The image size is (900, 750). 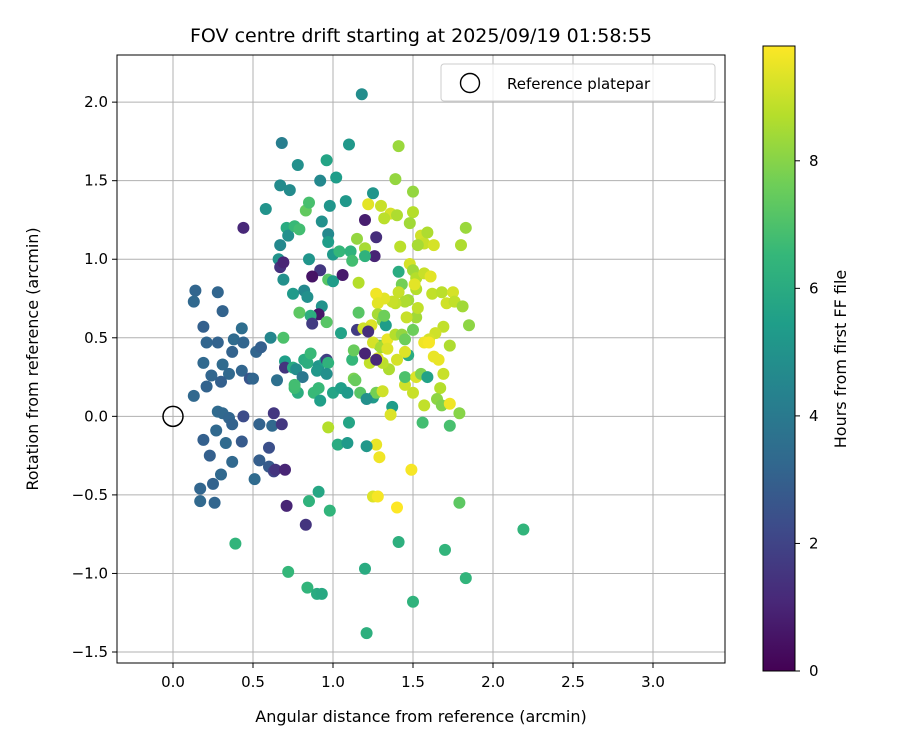 I want to click on colorbar-tick-label: 4, so click(x=814, y=416).